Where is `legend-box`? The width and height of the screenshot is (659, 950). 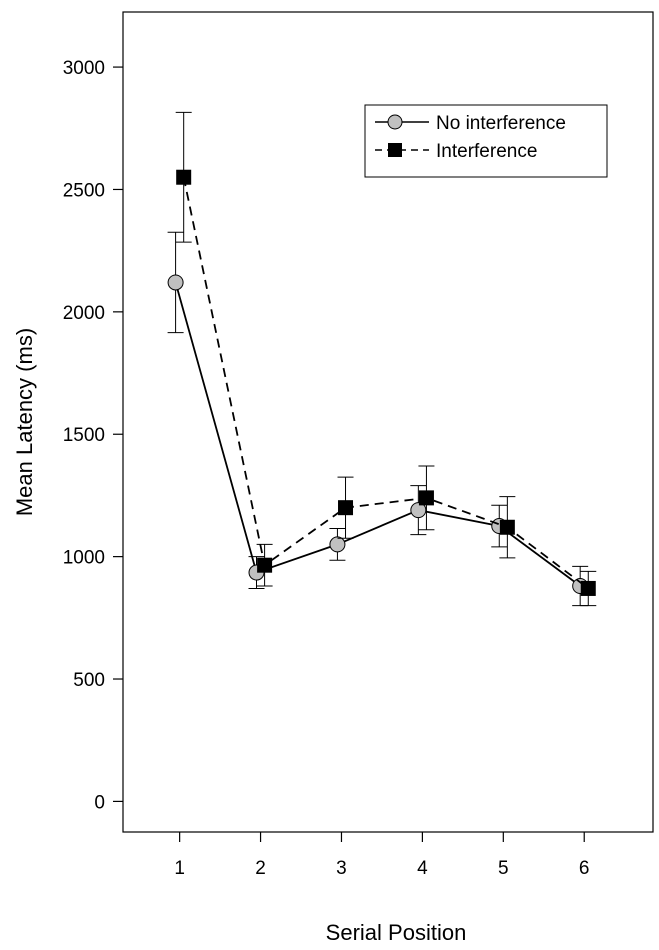
legend-box is located at coordinates (486, 141).